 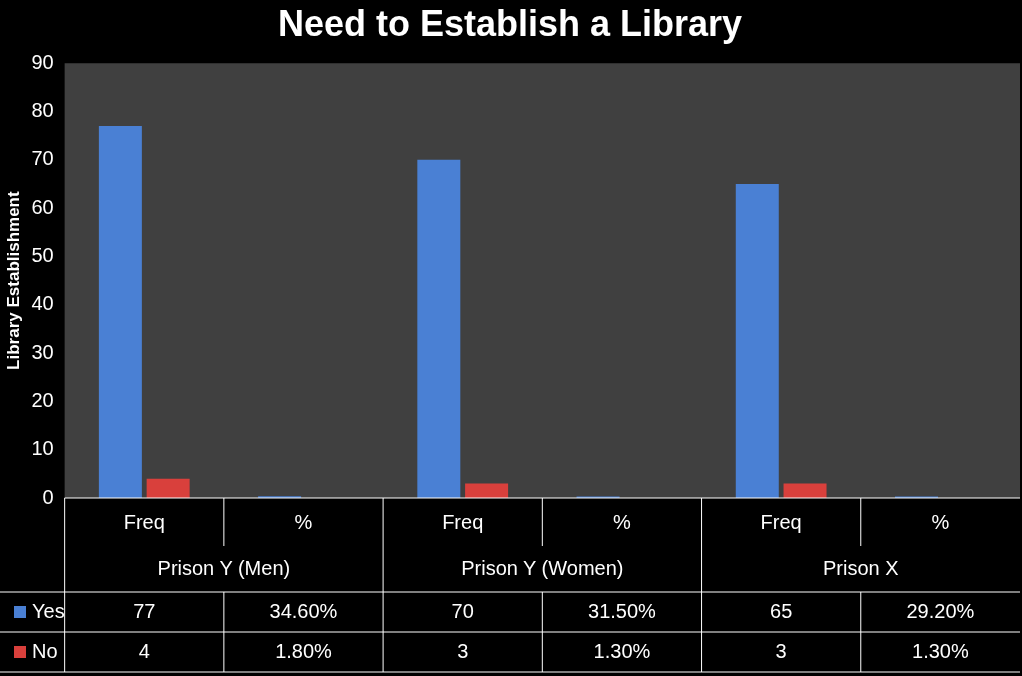 I want to click on y-tick-label: 60, so click(x=42, y=206).